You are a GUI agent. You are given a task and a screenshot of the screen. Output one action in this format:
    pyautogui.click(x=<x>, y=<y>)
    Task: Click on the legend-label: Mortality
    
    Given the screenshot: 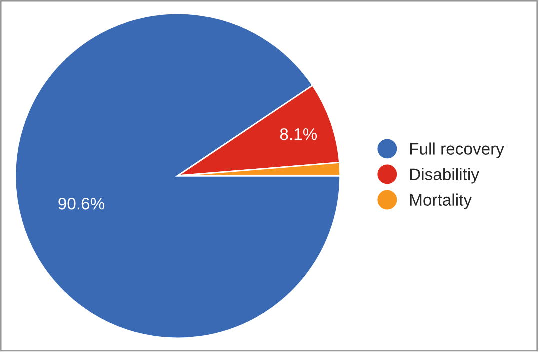 What is the action you would take?
    pyautogui.click(x=441, y=202)
    